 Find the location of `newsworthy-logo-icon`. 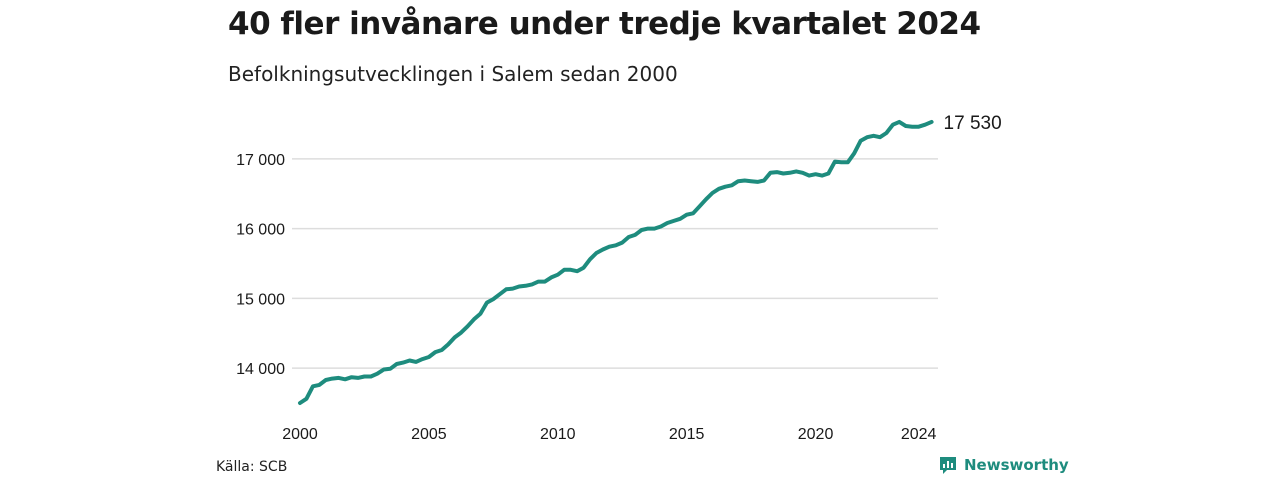

newsworthy-logo-icon is located at coordinates (948, 465).